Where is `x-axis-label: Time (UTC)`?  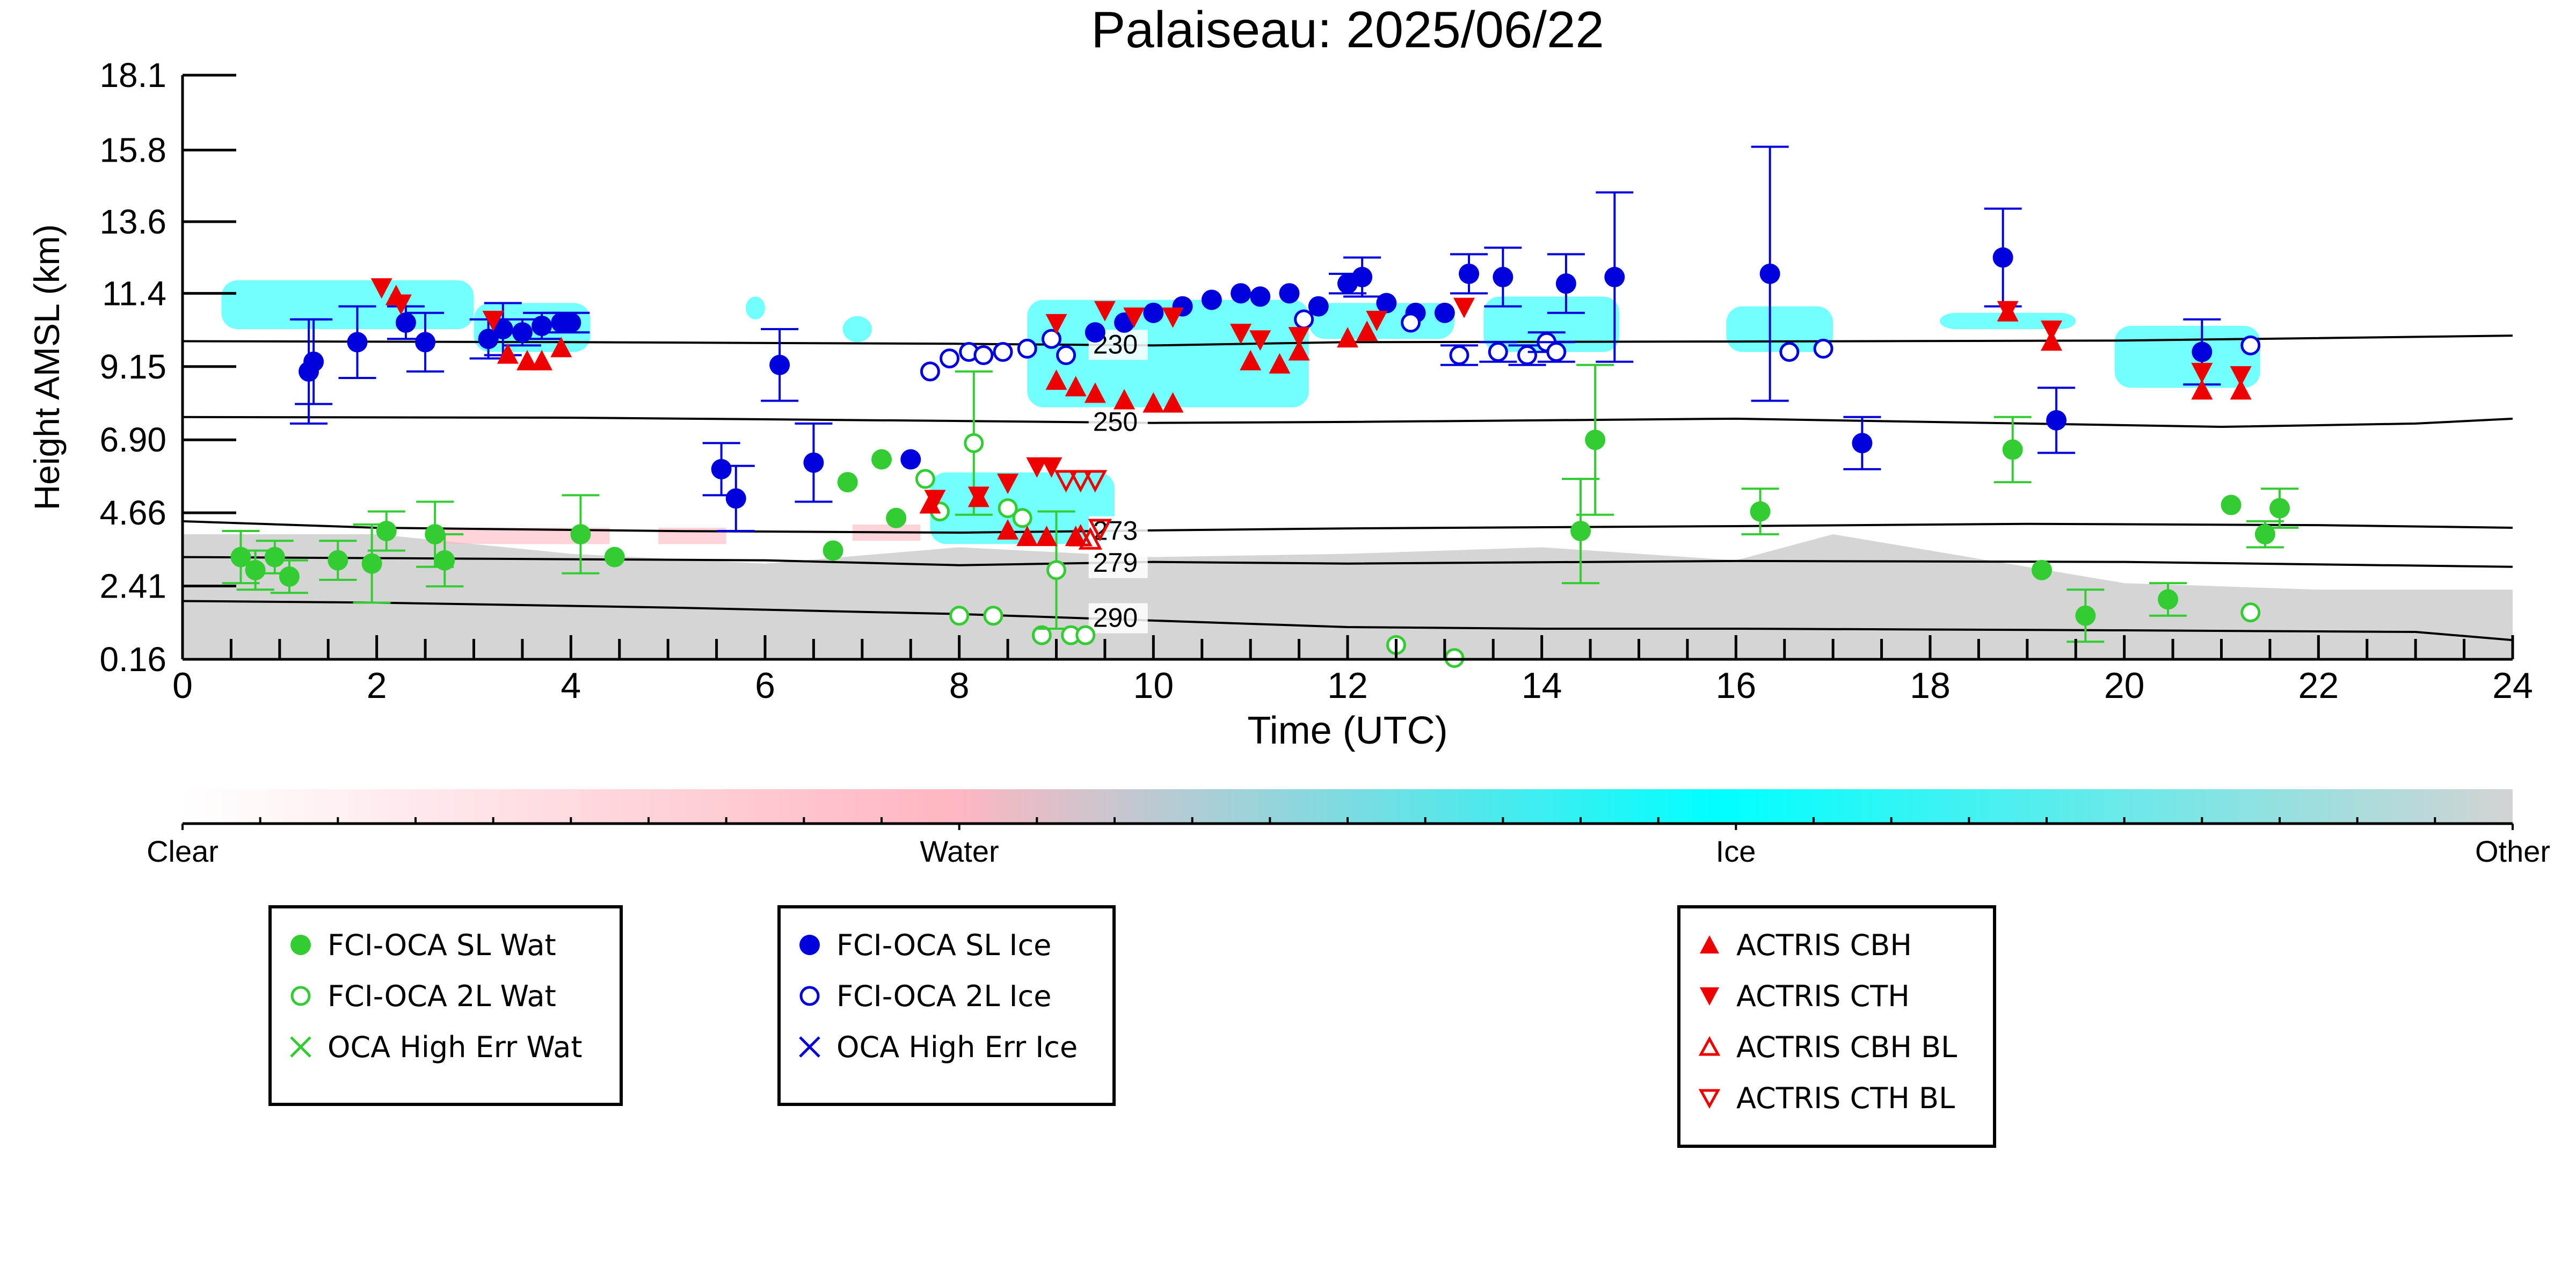
x-axis-label: Time (UTC) is located at coordinates (1347, 730).